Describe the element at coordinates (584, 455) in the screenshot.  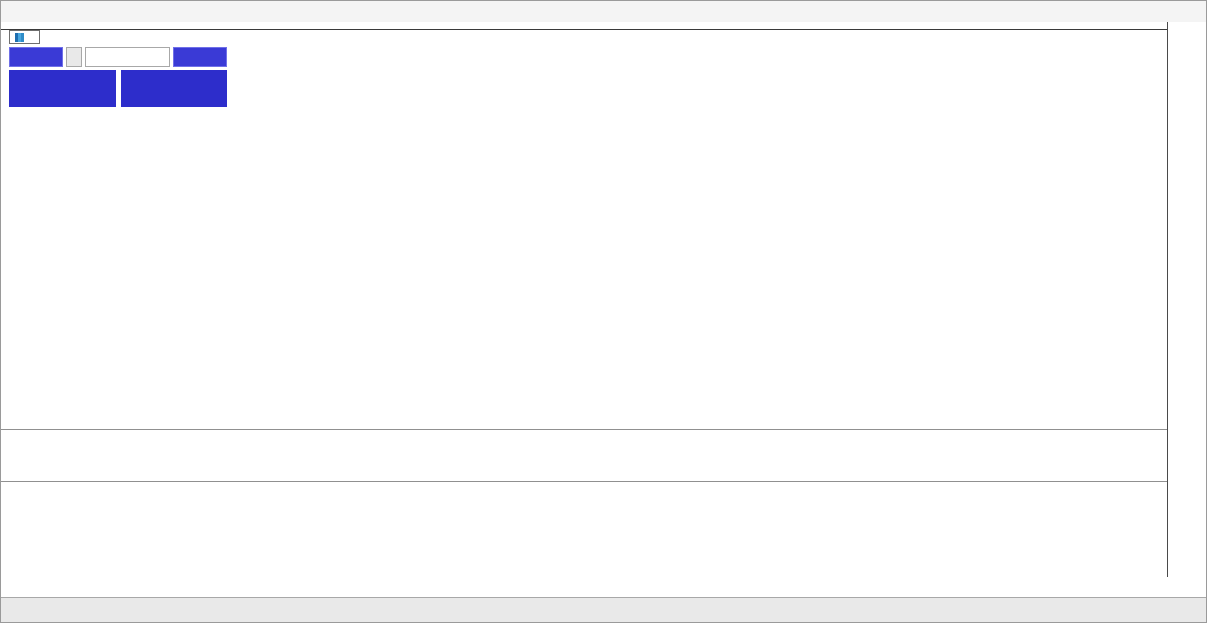
I see `macd-indicator-canvas` at that location.